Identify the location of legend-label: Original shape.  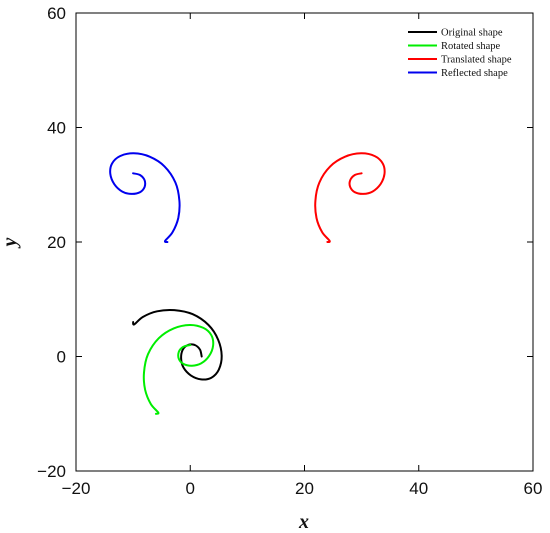
(472, 33).